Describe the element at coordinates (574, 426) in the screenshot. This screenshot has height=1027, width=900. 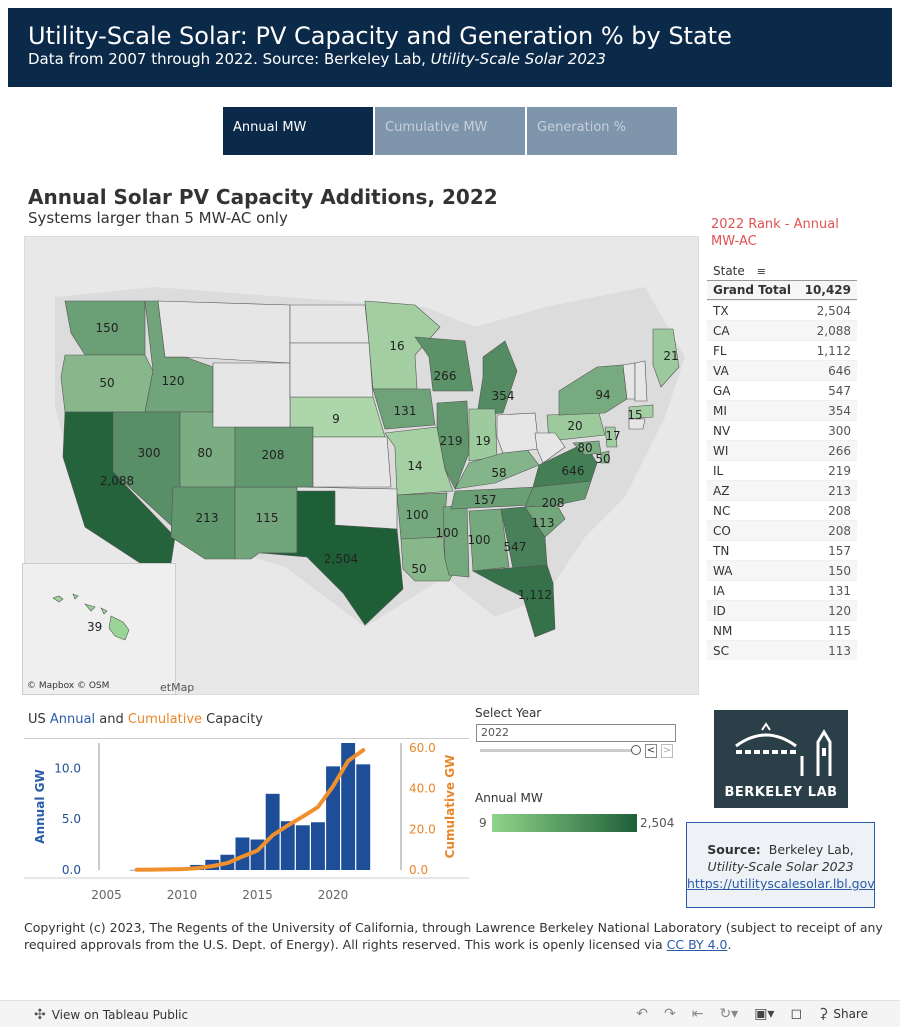
I see `state-label-pa: 20` at that location.